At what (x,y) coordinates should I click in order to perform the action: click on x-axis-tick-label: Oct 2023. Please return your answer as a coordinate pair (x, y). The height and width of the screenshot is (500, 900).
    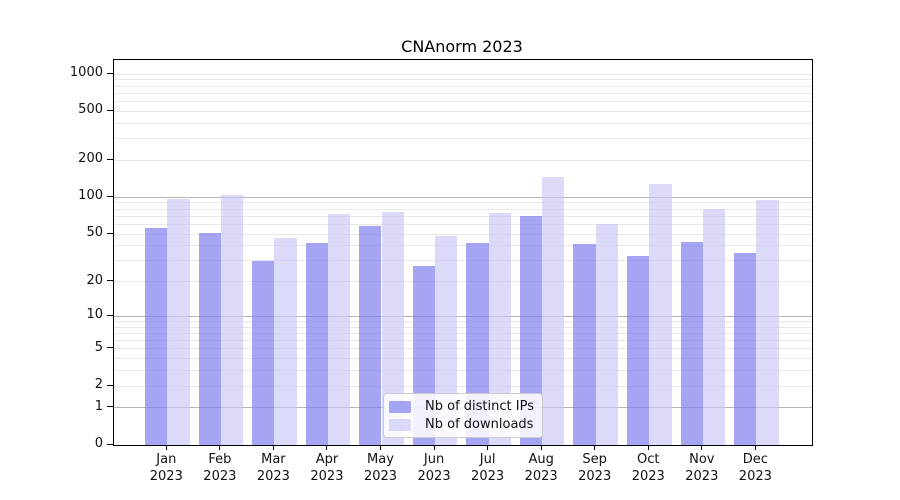
    Looking at the image, I should click on (648, 468).